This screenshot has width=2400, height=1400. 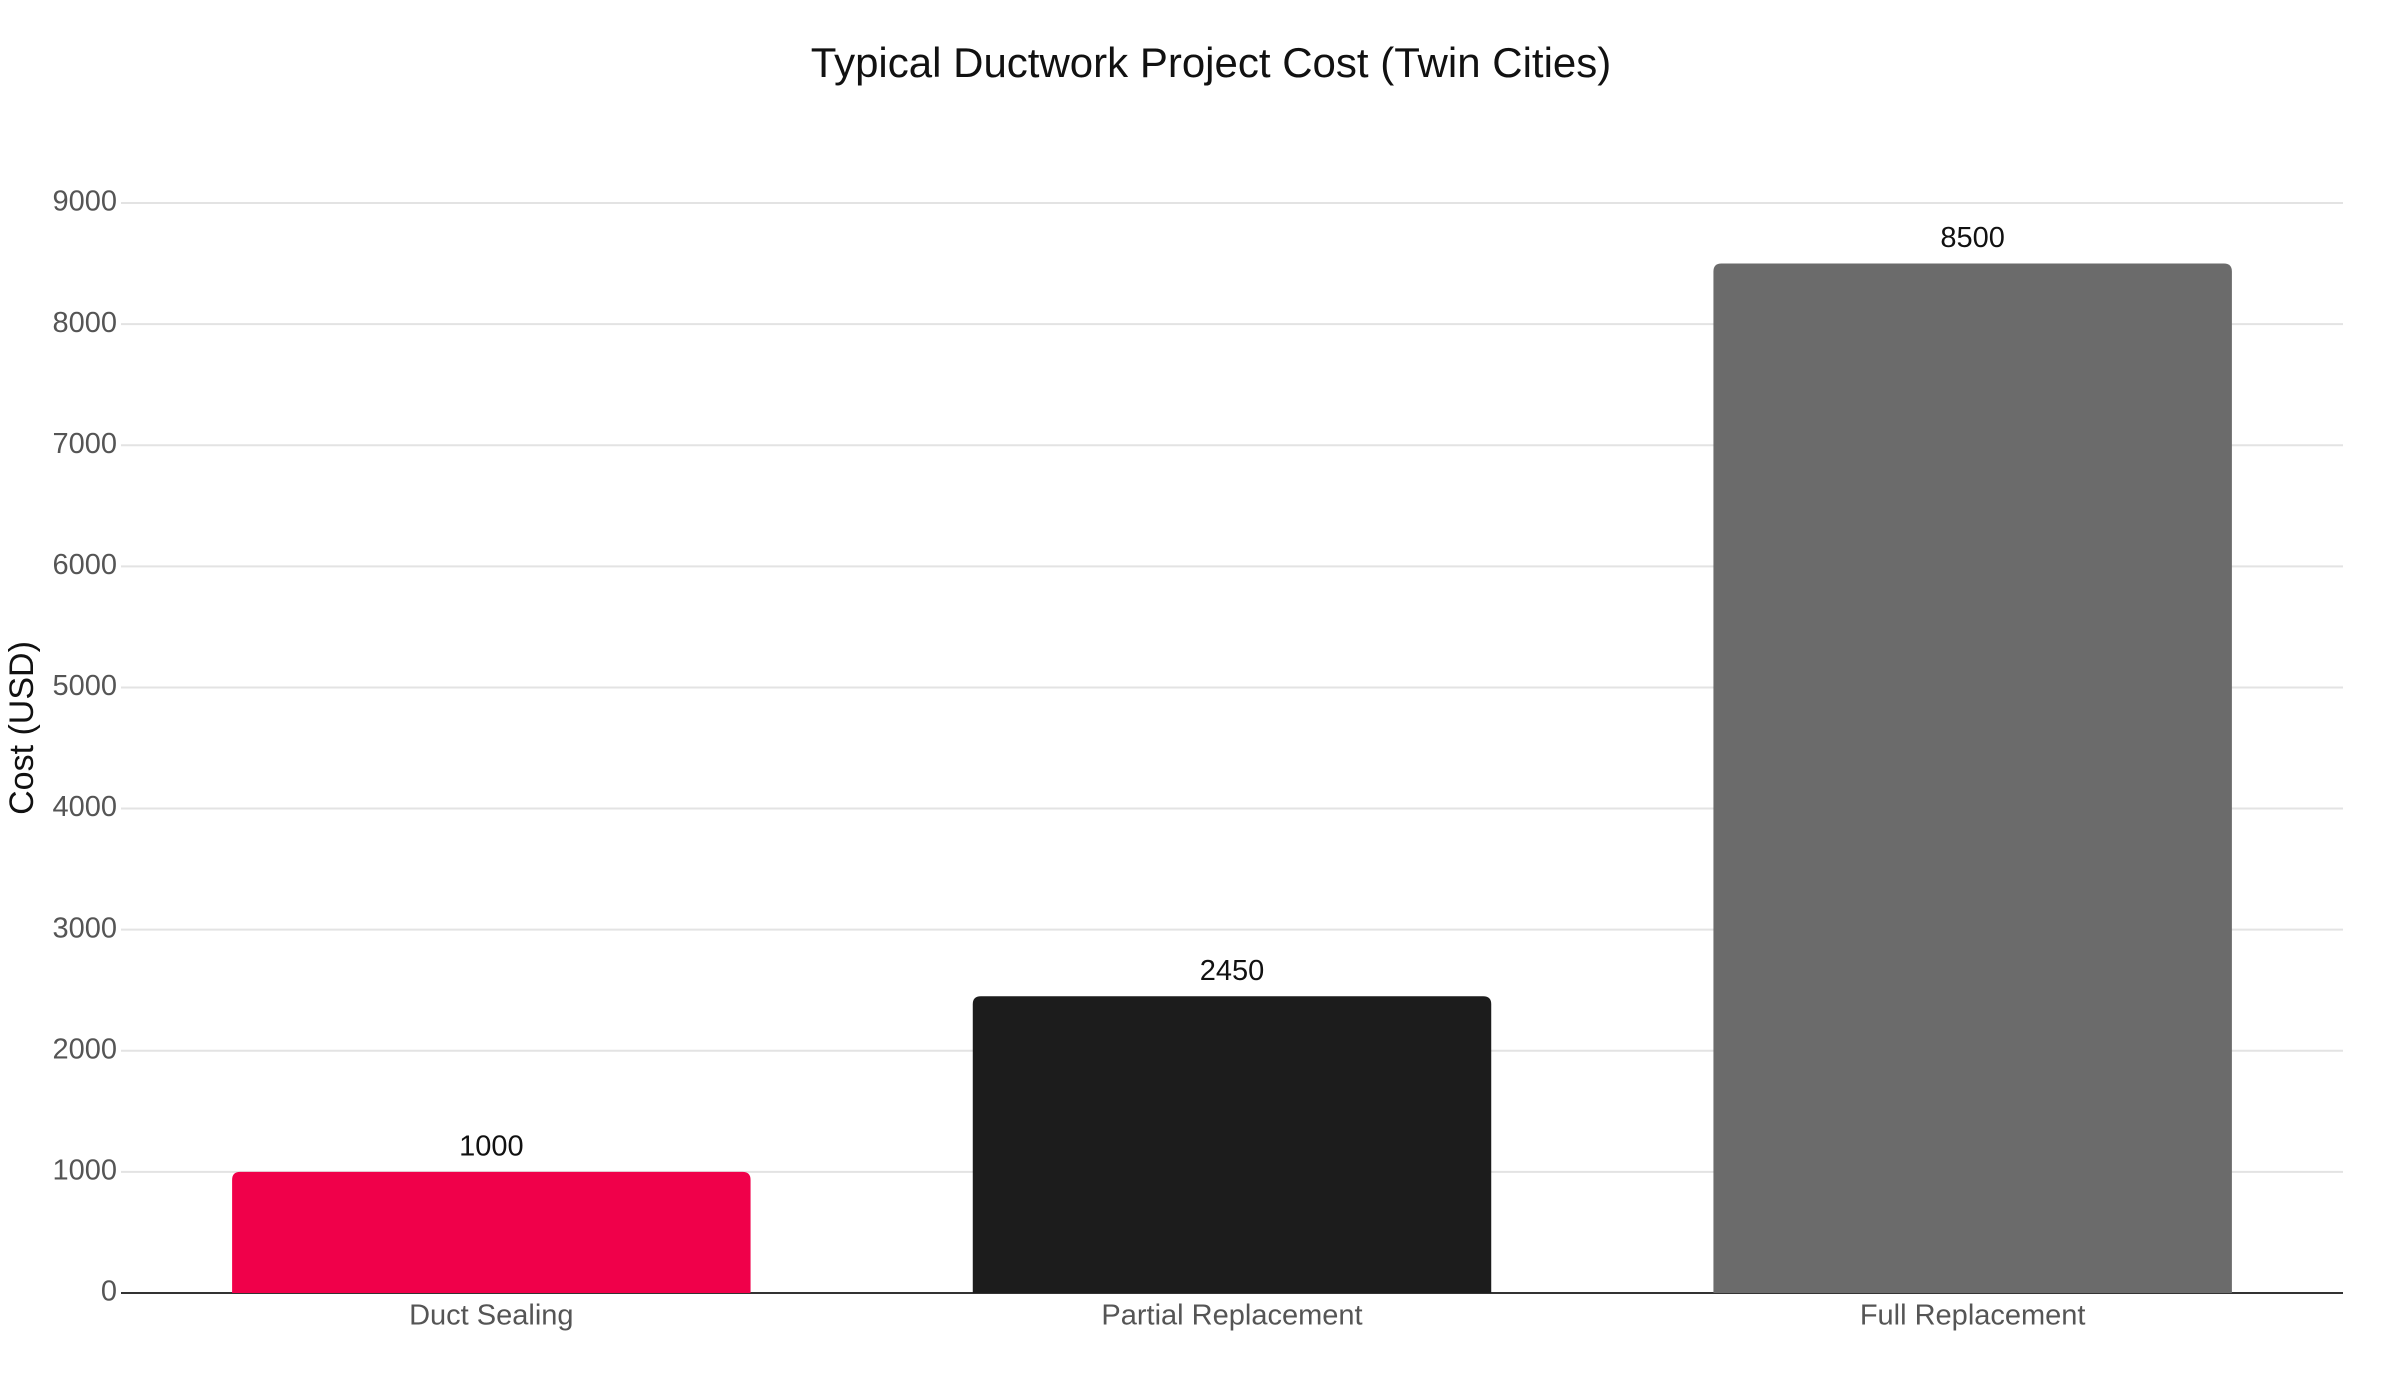 What do you see at coordinates (1972, 238) in the screenshot?
I see `data-label: 8500` at bounding box center [1972, 238].